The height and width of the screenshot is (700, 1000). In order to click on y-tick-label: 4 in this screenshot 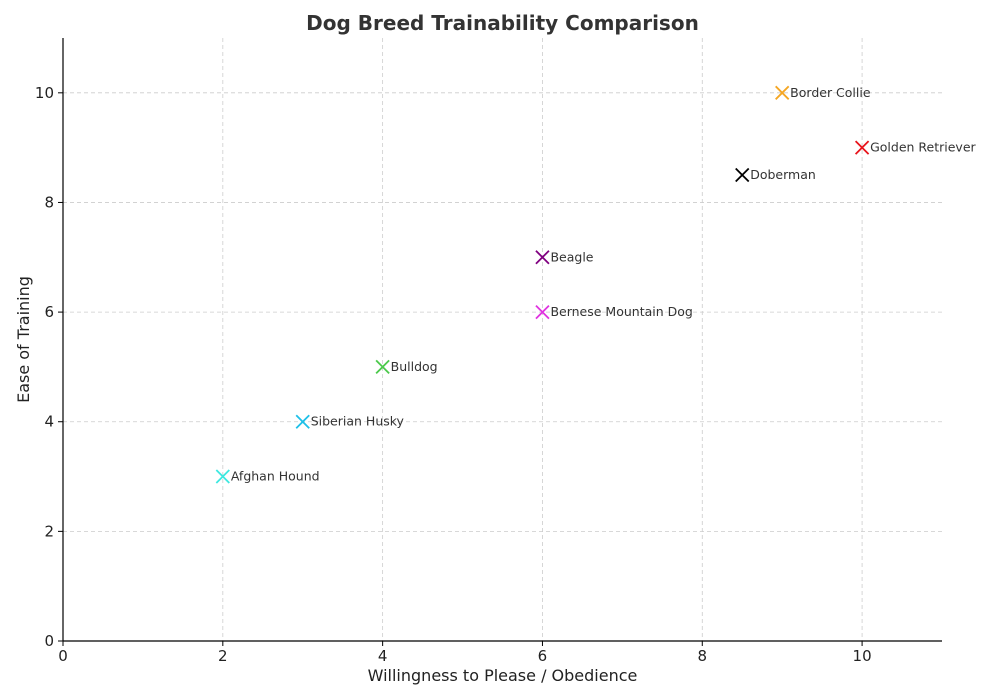, I will do `click(49, 422)`.